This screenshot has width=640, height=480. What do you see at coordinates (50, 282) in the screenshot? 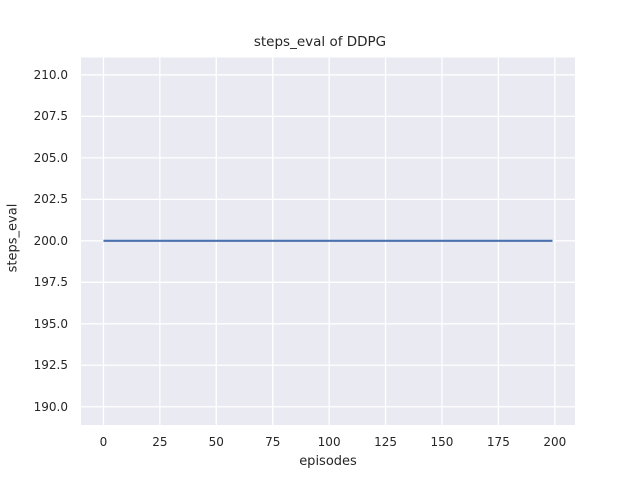
I see `y-tick-label: 197.5` at bounding box center [50, 282].